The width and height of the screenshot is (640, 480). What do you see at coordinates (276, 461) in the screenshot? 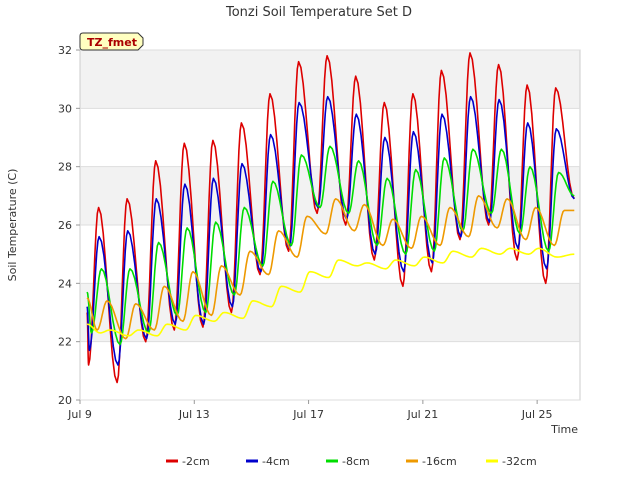
I see `legend-label: -4cm` at bounding box center [276, 461].